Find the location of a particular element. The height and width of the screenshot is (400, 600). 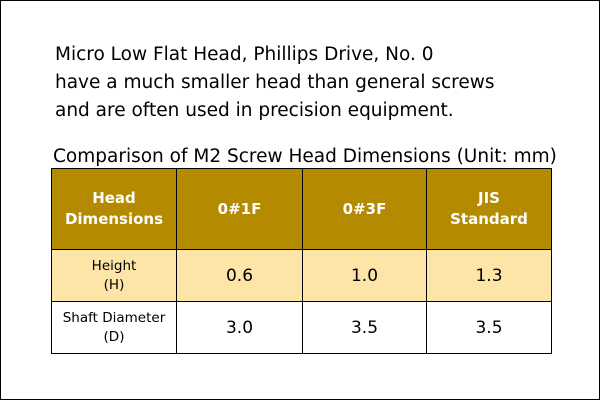

row-label-height-line-1: Height is located at coordinates (114, 265).